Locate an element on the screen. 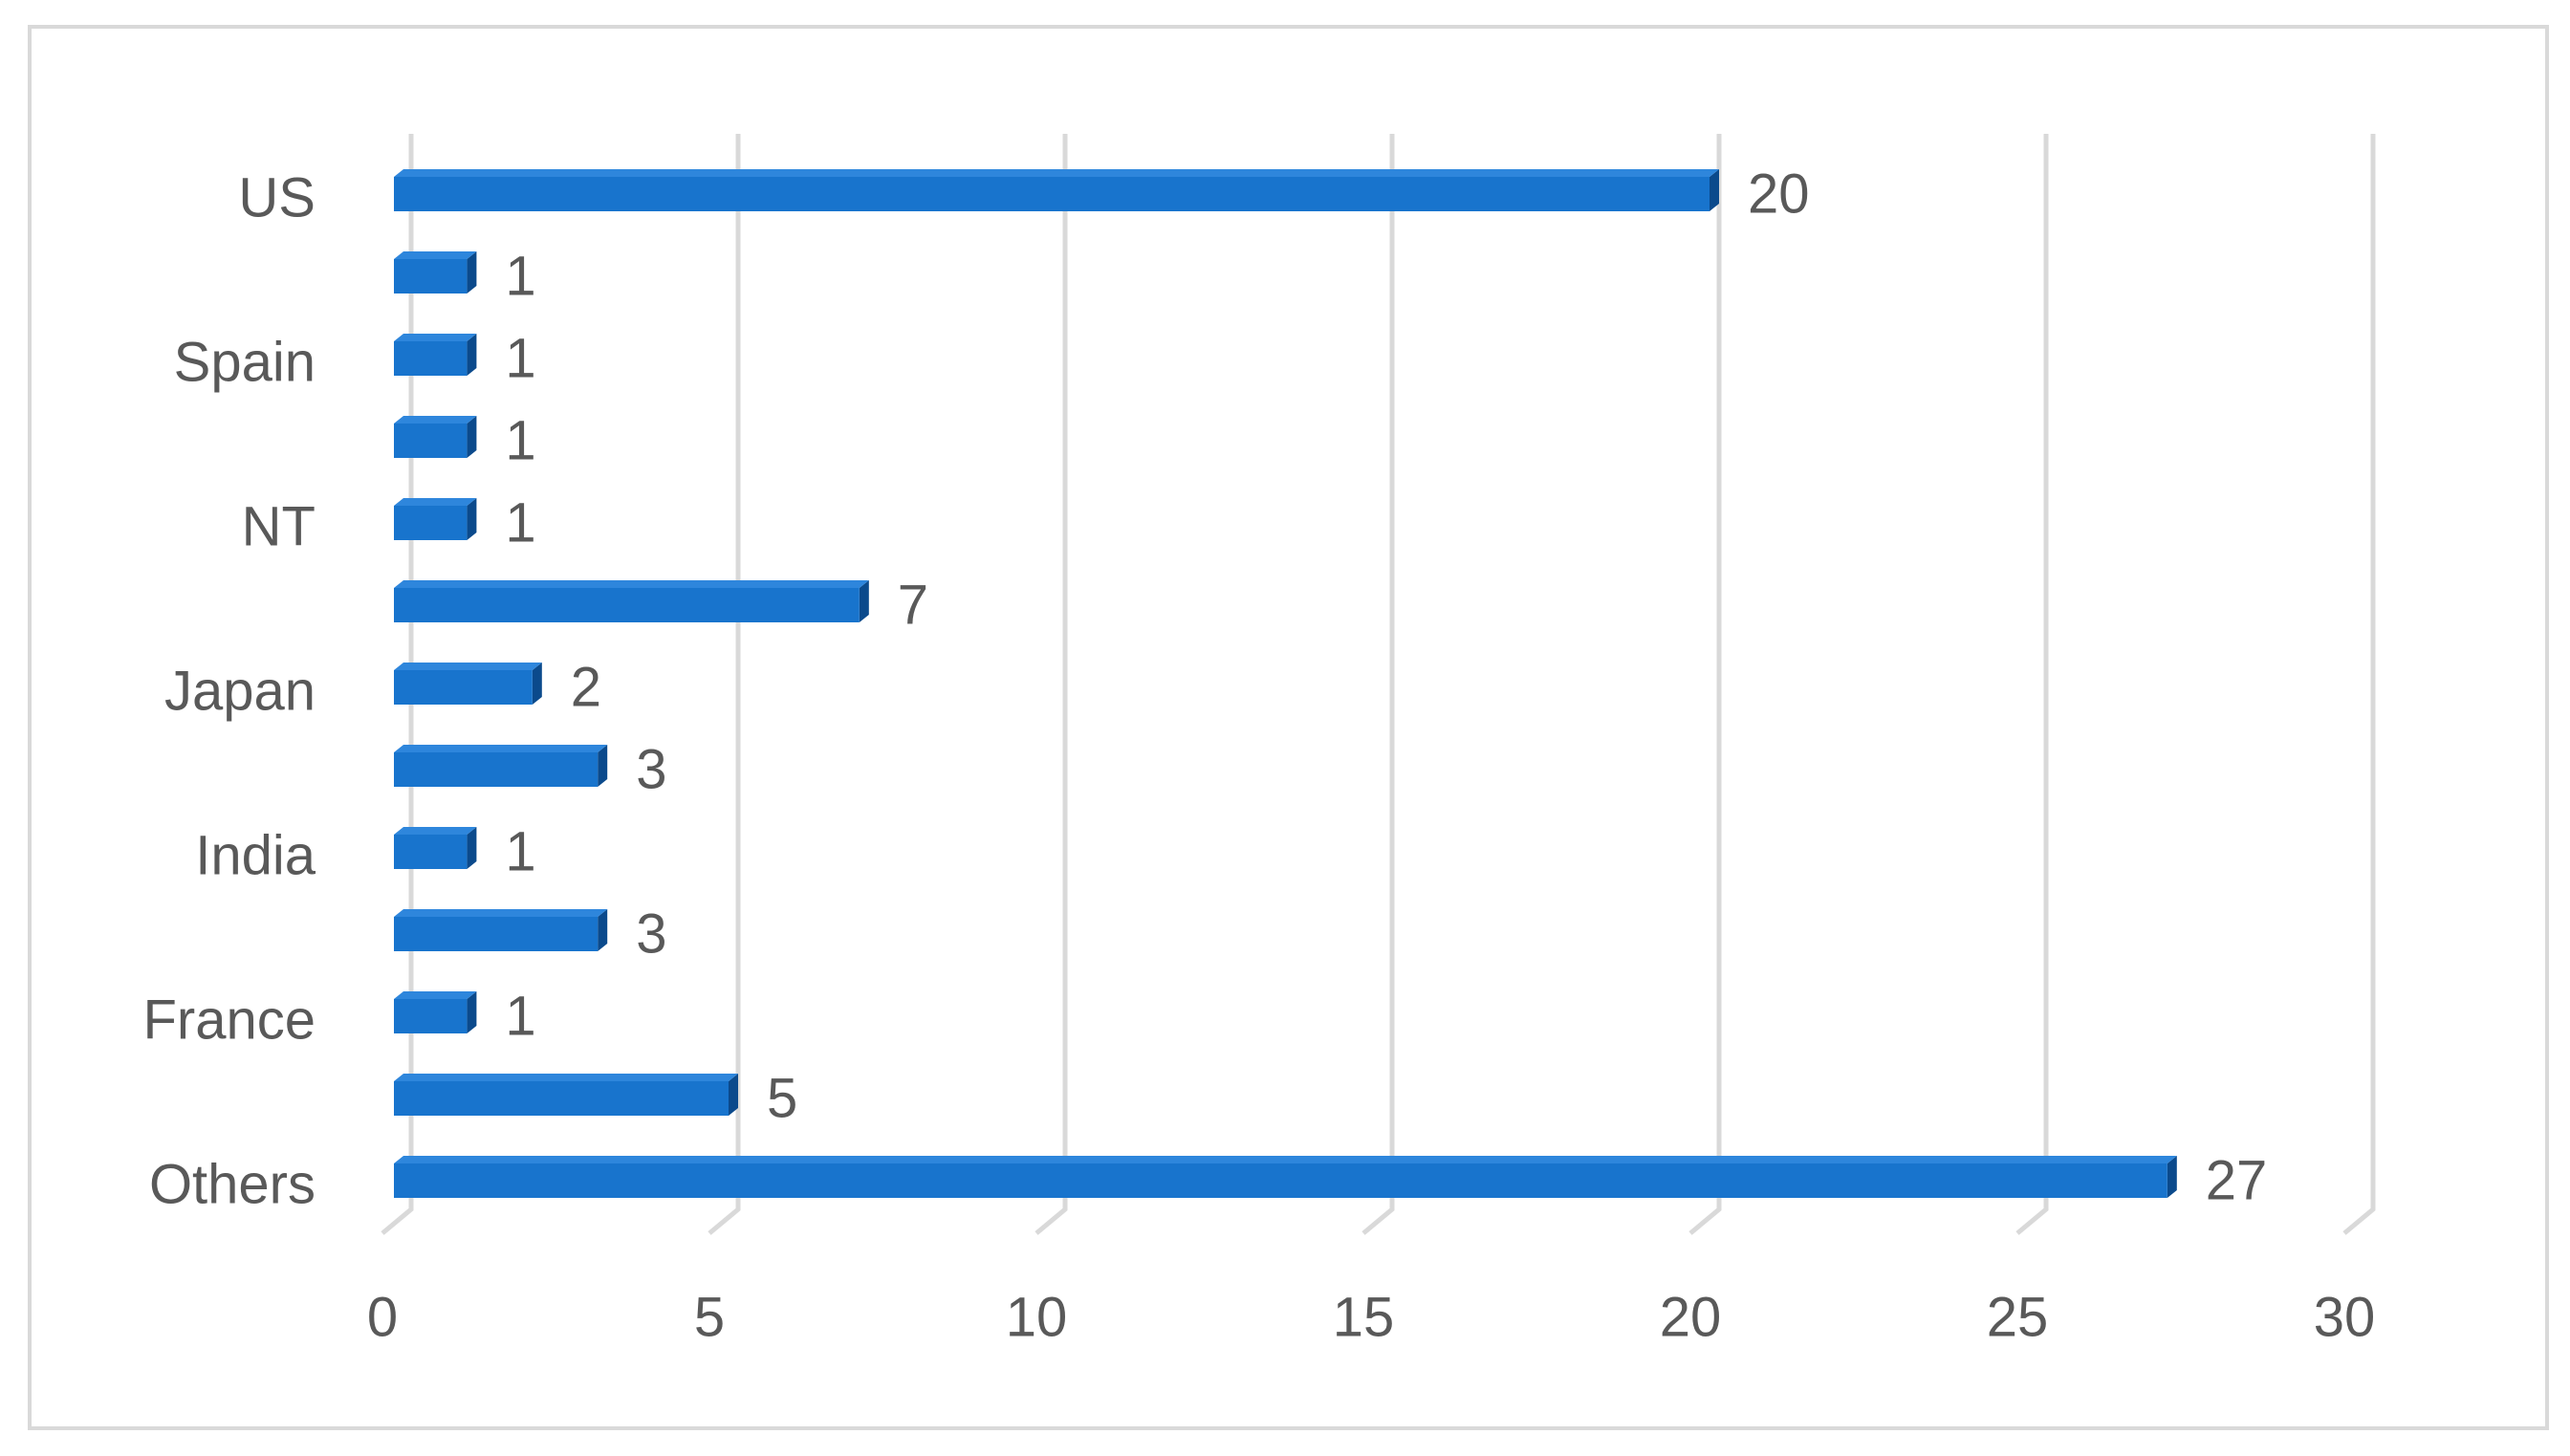 This screenshot has width=2570, height=1456. x-tick-label: 20 is located at coordinates (1691, 1317).